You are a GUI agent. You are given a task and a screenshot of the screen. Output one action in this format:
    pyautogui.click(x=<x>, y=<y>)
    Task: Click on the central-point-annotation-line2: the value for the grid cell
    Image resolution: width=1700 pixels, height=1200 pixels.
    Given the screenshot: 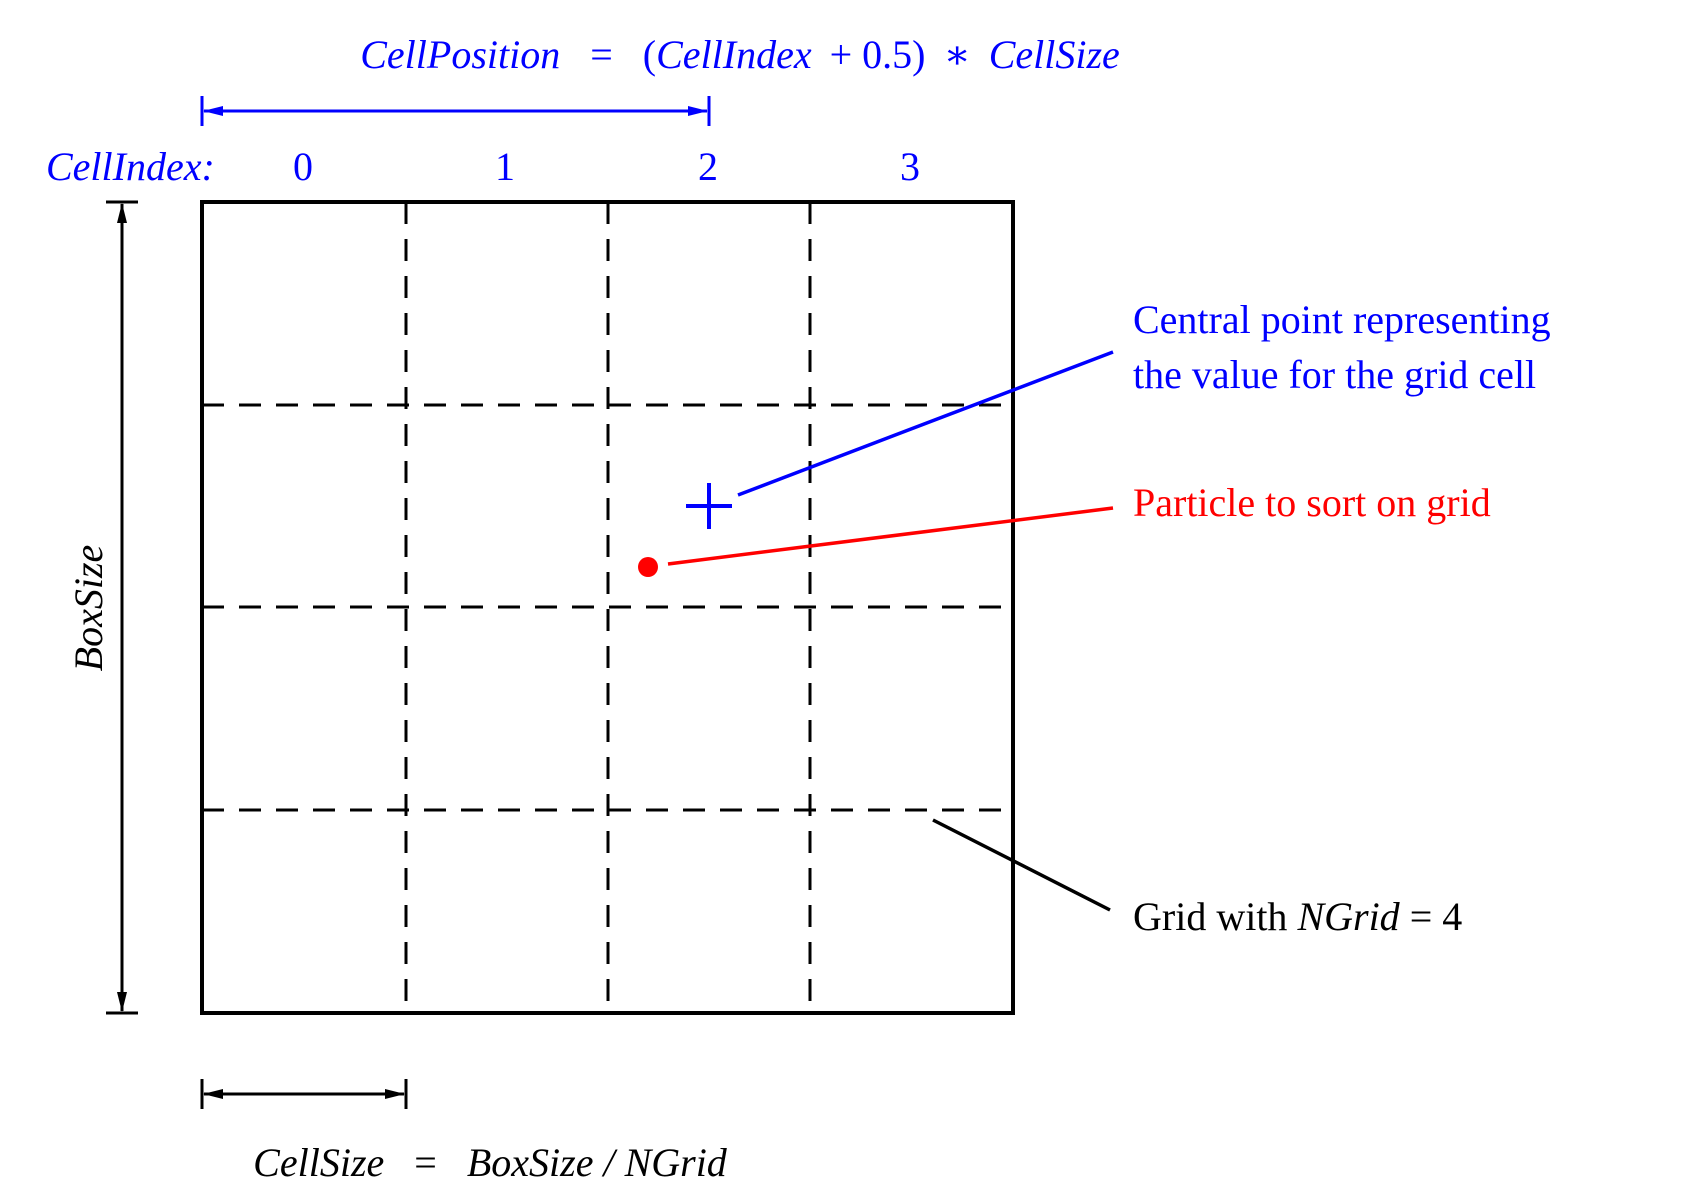 What is the action you would take?
    pyautogui.click(x=1334, y=374)
    